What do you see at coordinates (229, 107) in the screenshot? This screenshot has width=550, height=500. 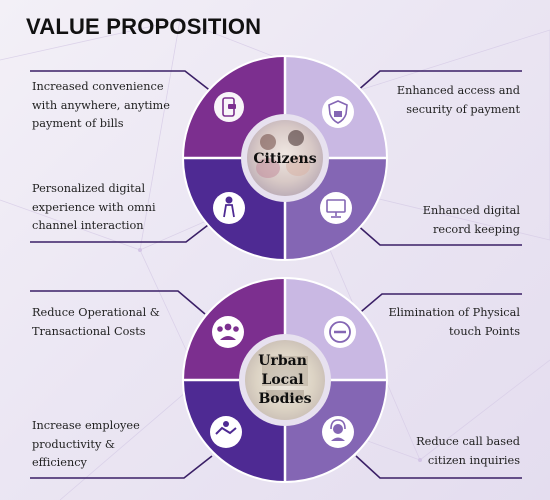 I see `mobile-payment-icon` at bounding box center [229, 107].